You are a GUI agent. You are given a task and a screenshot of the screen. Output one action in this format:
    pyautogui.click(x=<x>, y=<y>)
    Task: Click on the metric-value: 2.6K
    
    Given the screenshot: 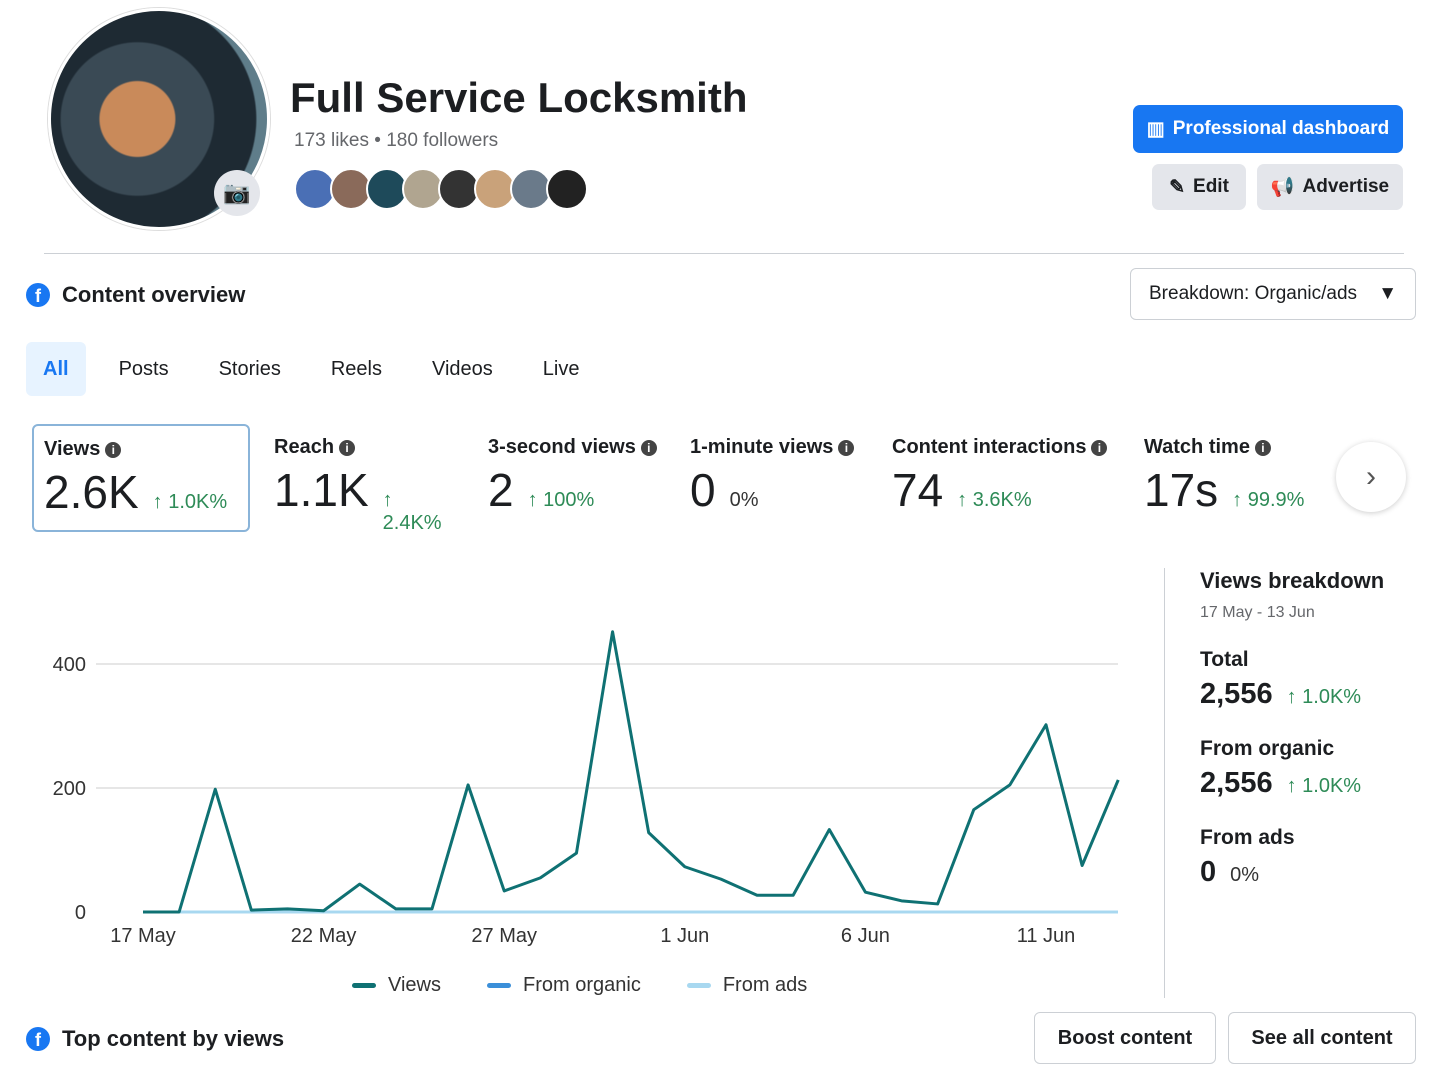 What is the action you would take?
    pyautogui.click(x=91, y=492)
    